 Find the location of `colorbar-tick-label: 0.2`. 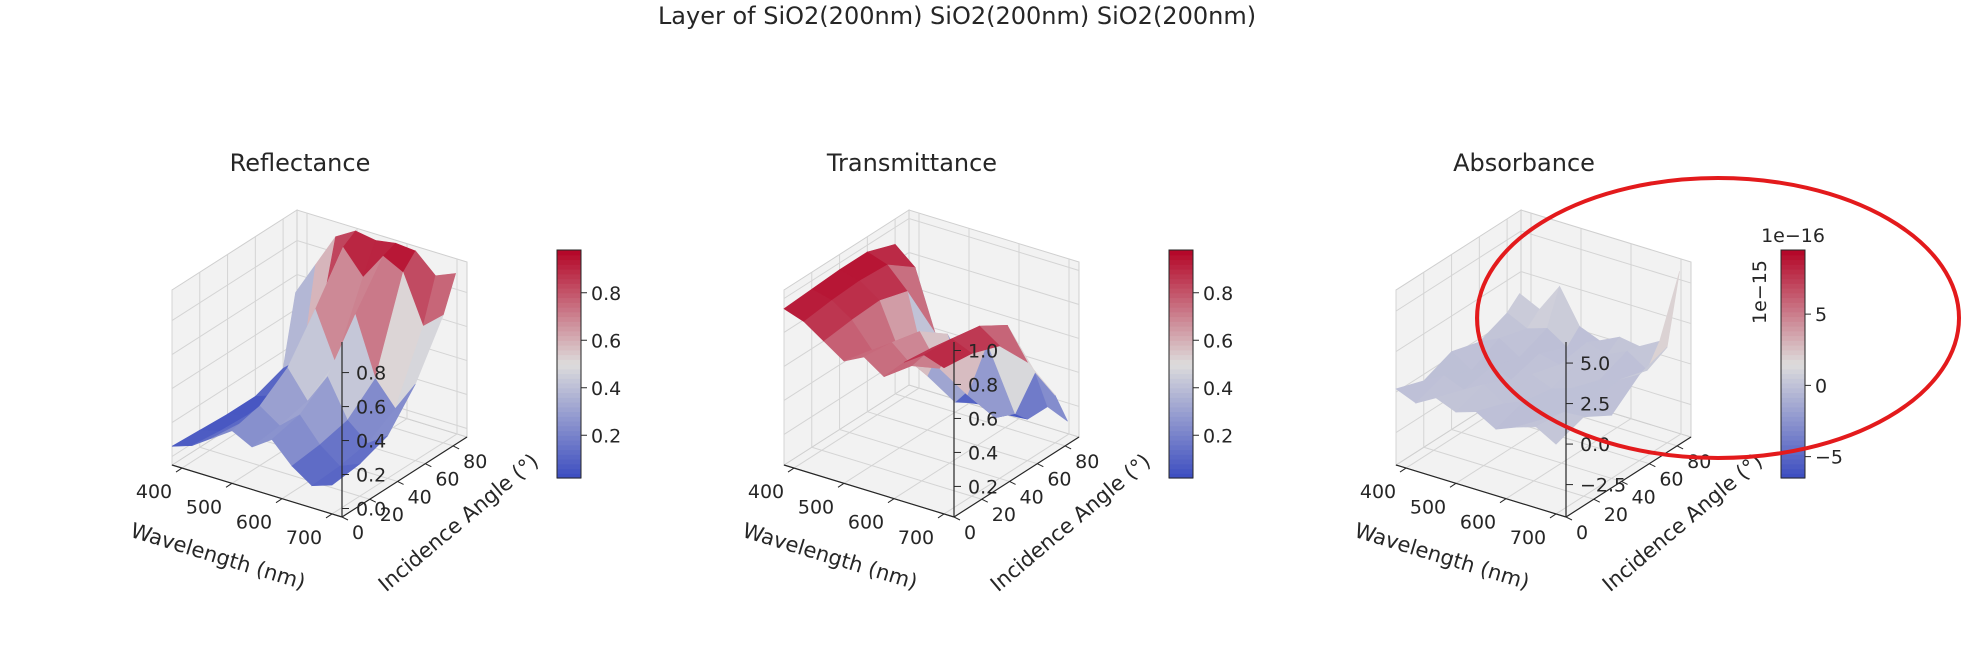

colorbar-tick-label: 0.2 is located at coordinates (1218, 436).